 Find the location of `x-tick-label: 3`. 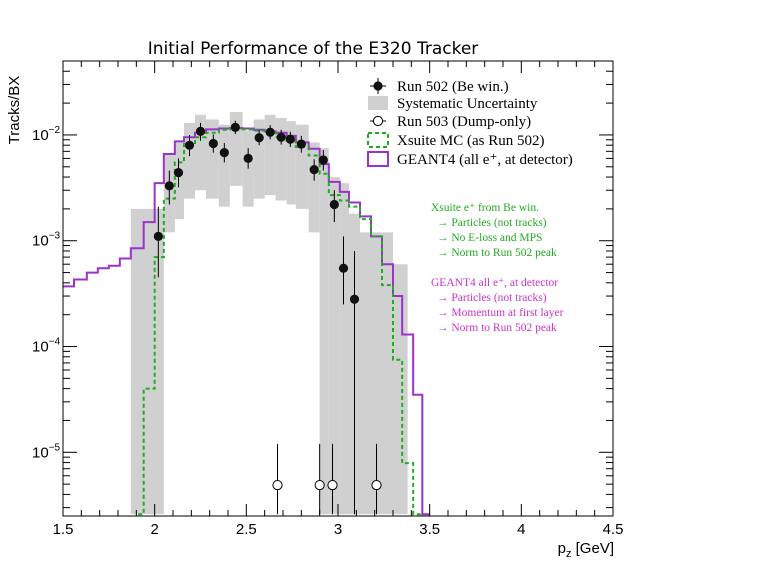

x-tick-label: 3 is located at coordinates (338, 529).